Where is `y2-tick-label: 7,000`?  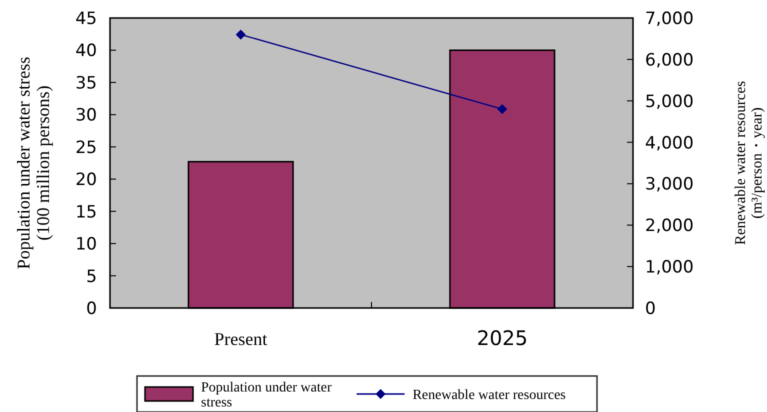
y2-tick-label: 7,000 is located at coordinates (669, 19).